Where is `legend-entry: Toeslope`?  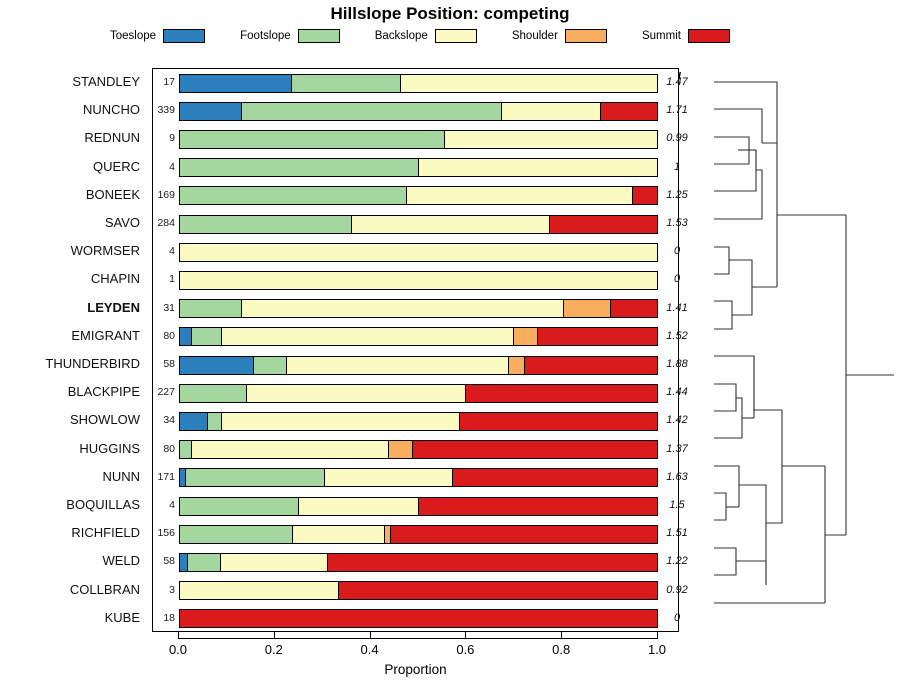
legend-entry: Toeslope is located at coordinates (158, 36).